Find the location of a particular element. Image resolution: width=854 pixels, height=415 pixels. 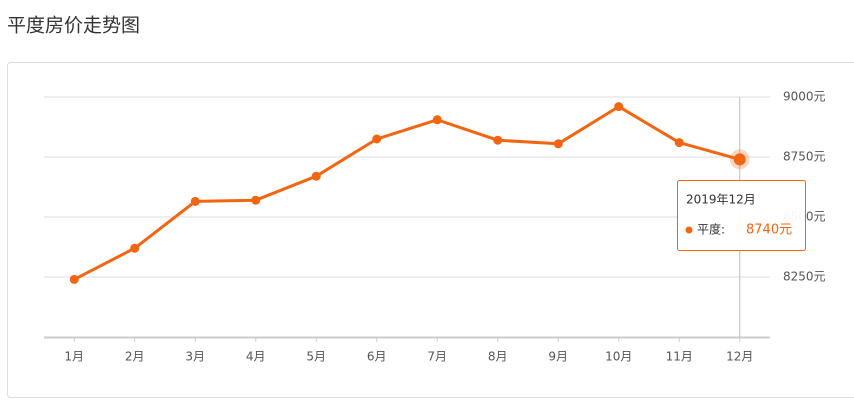

x-tick-label: 7月 is located at coordinates (437, 357).